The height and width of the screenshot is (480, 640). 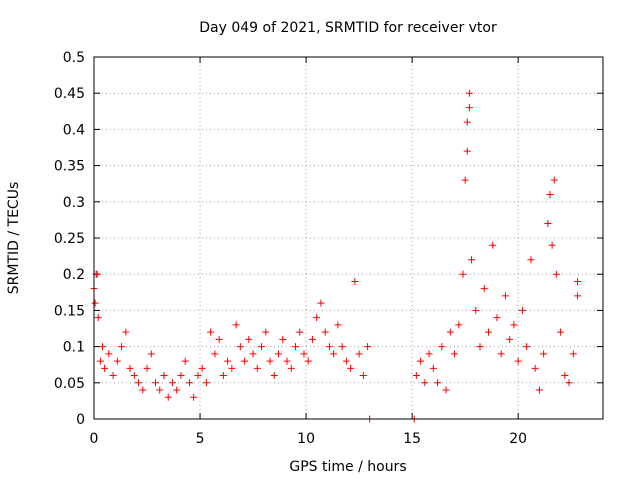 I want to click on y-tick-label: 0.1, so click(x=74, y=348).